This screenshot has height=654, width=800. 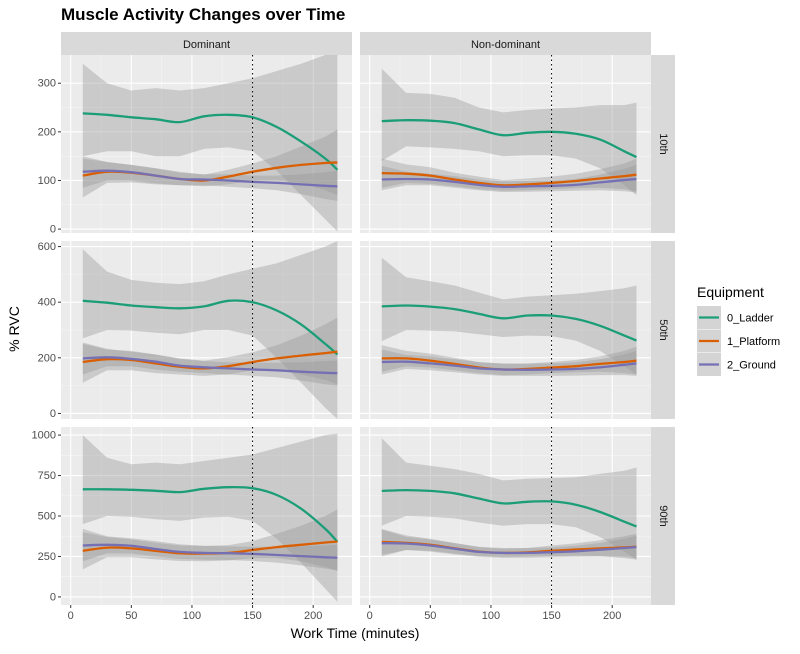 I want to click on facet-strip-label: 50th, so click(x=663, y=329).